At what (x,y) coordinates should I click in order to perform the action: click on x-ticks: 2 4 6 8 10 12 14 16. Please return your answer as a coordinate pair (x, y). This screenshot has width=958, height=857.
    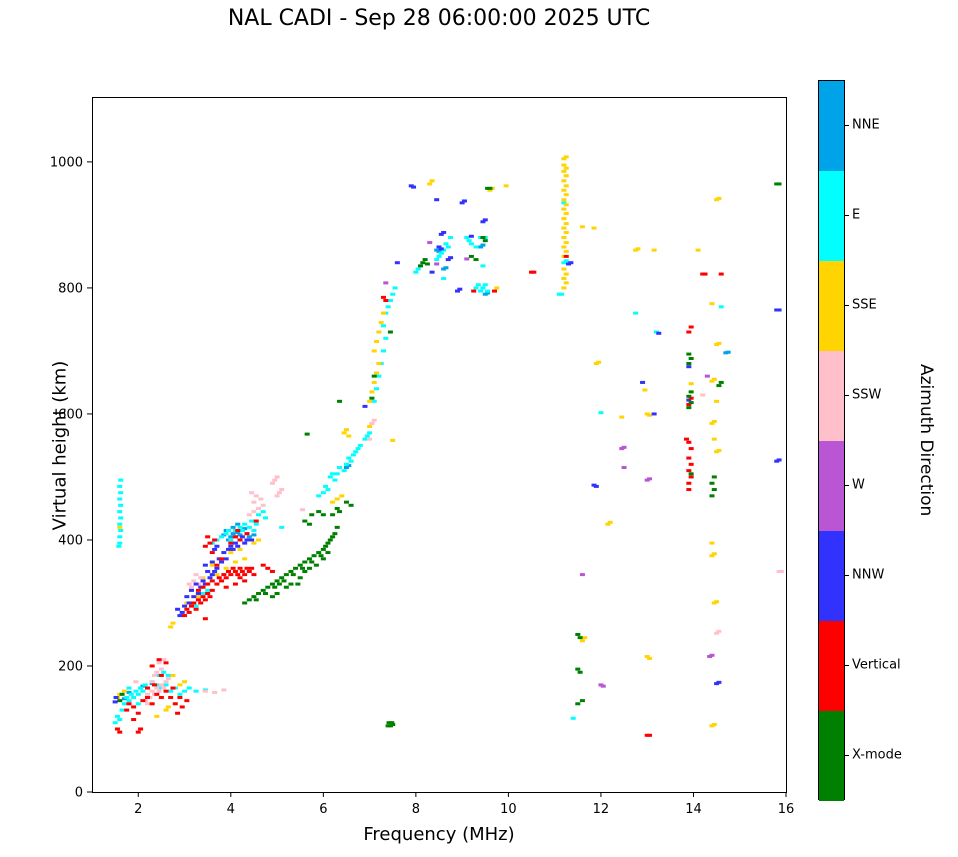
    Looking at the image, I should click on (464, 804).